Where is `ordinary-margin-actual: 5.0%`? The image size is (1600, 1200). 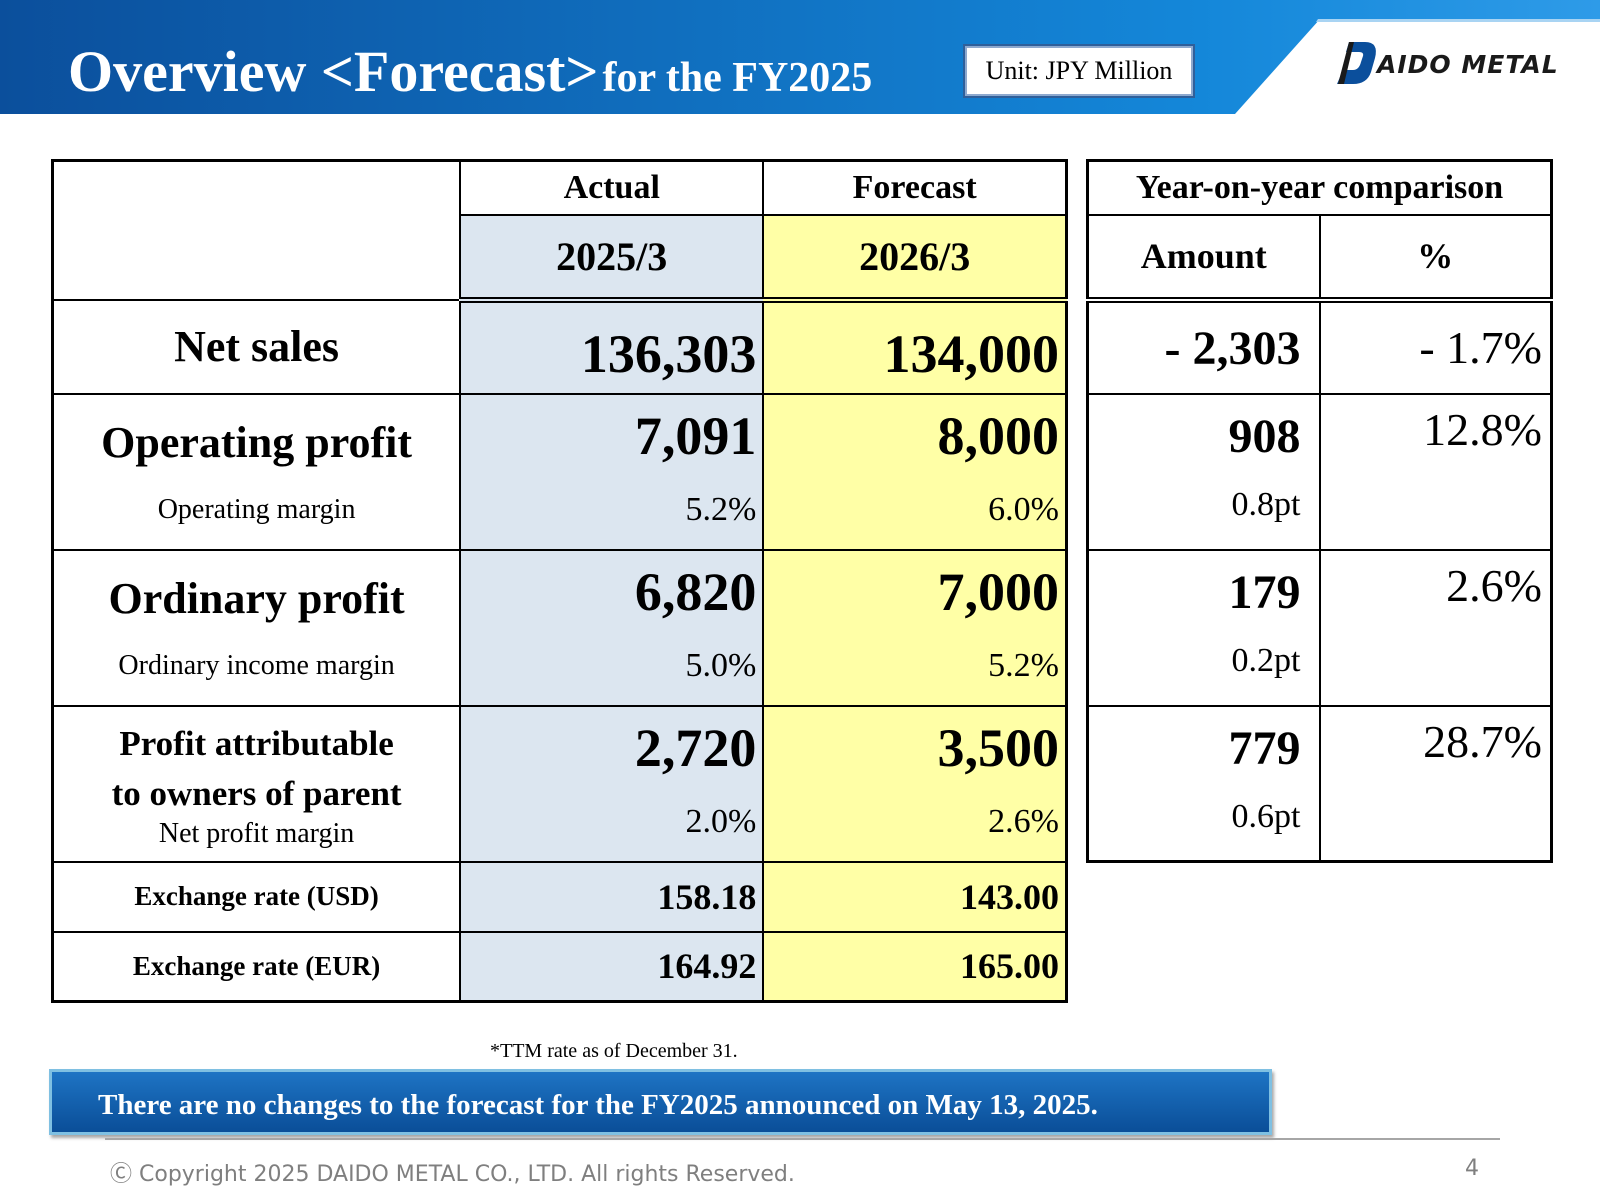 ordinary-margin-actual: 5.0% is located at coordinates (721, 665).